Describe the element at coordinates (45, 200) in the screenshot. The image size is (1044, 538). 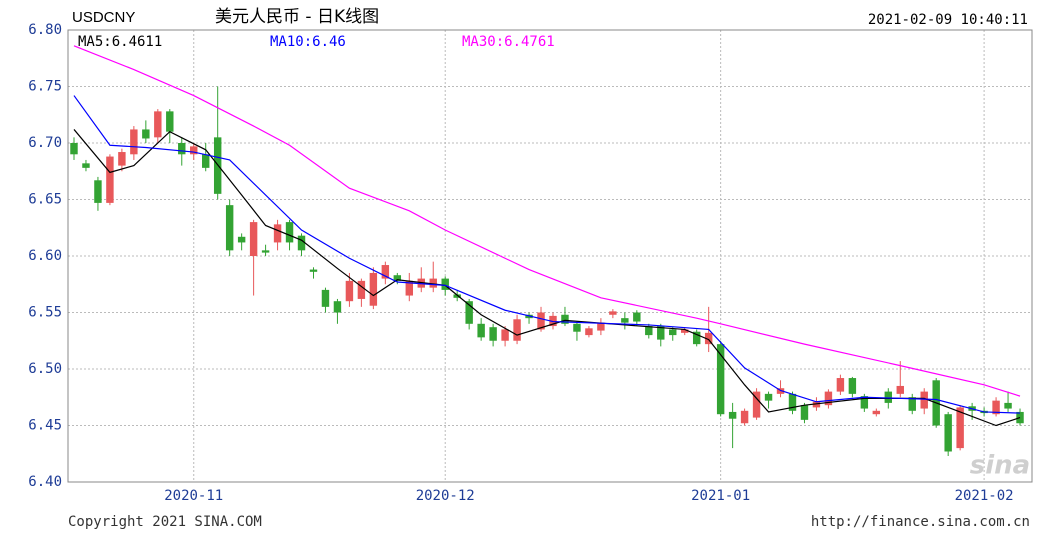
I see `y-tick-label: 6.65` at that location.